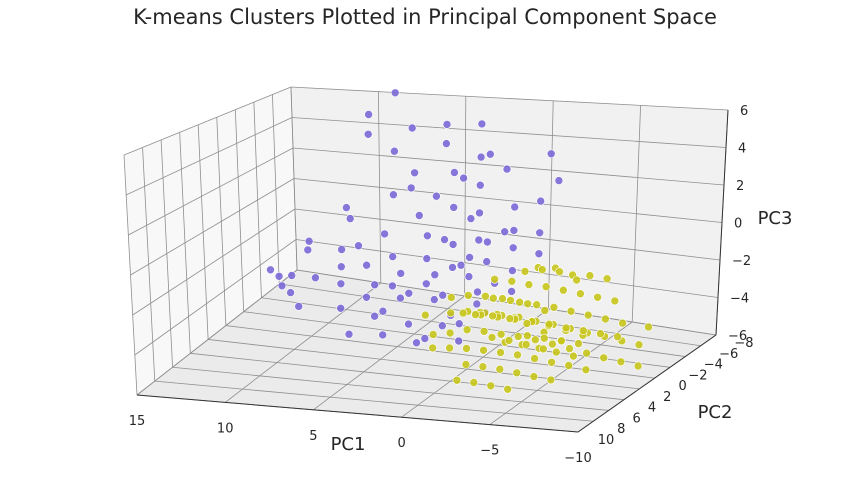 This screenshot has height=487, width=851. Describe the element at coordinates (739, 299) in the screenshot. I see `z-tick-label: −4` at that location.